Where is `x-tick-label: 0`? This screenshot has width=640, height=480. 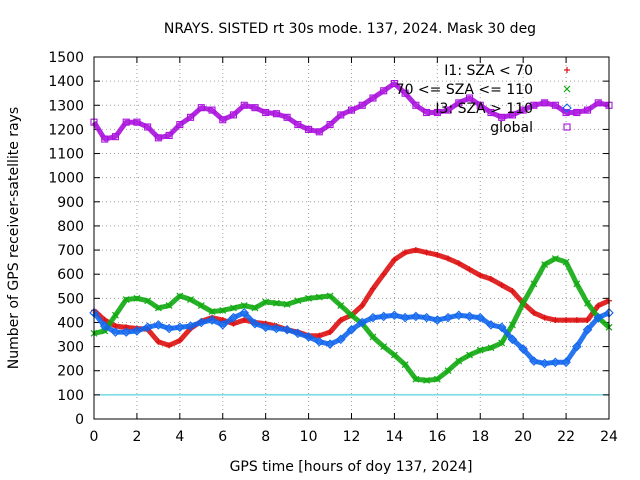
x-tick-label: 0 is located at coordinates (94, 437).